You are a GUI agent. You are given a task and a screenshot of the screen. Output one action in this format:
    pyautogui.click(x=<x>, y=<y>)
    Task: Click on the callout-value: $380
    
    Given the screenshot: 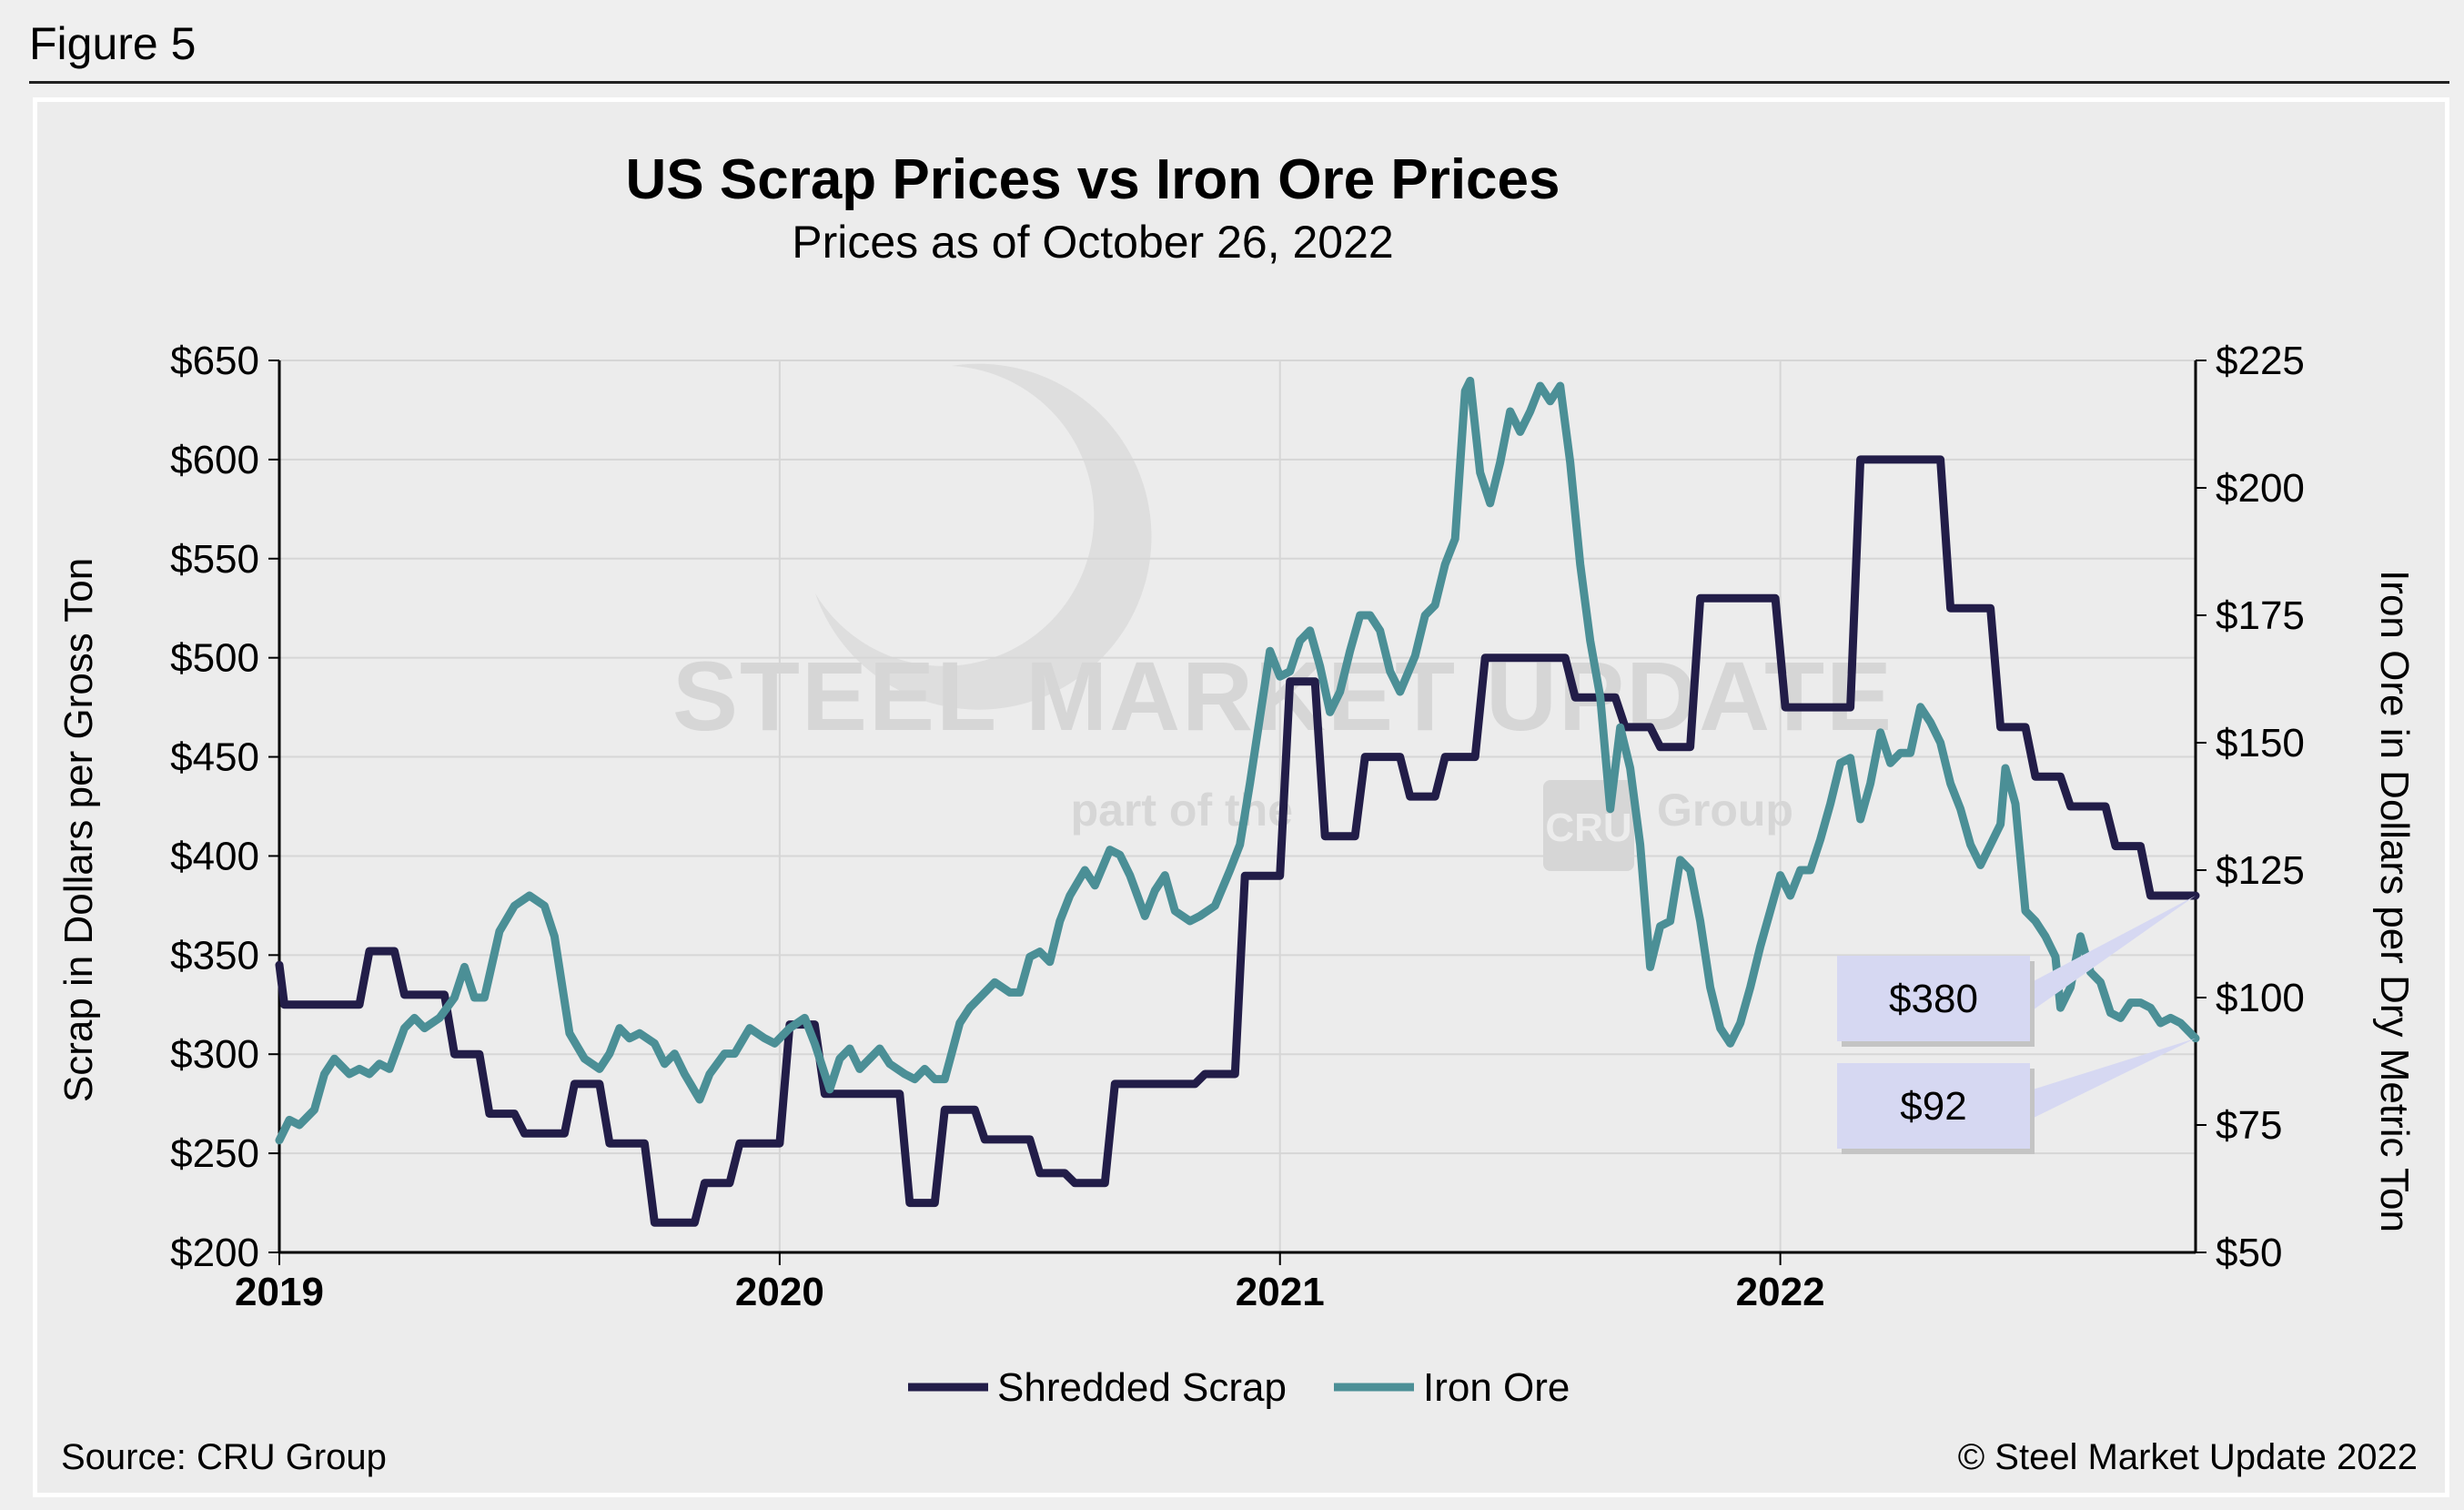 What is the action you would take?
    pyautogui.click(x=1934, y=999)
    